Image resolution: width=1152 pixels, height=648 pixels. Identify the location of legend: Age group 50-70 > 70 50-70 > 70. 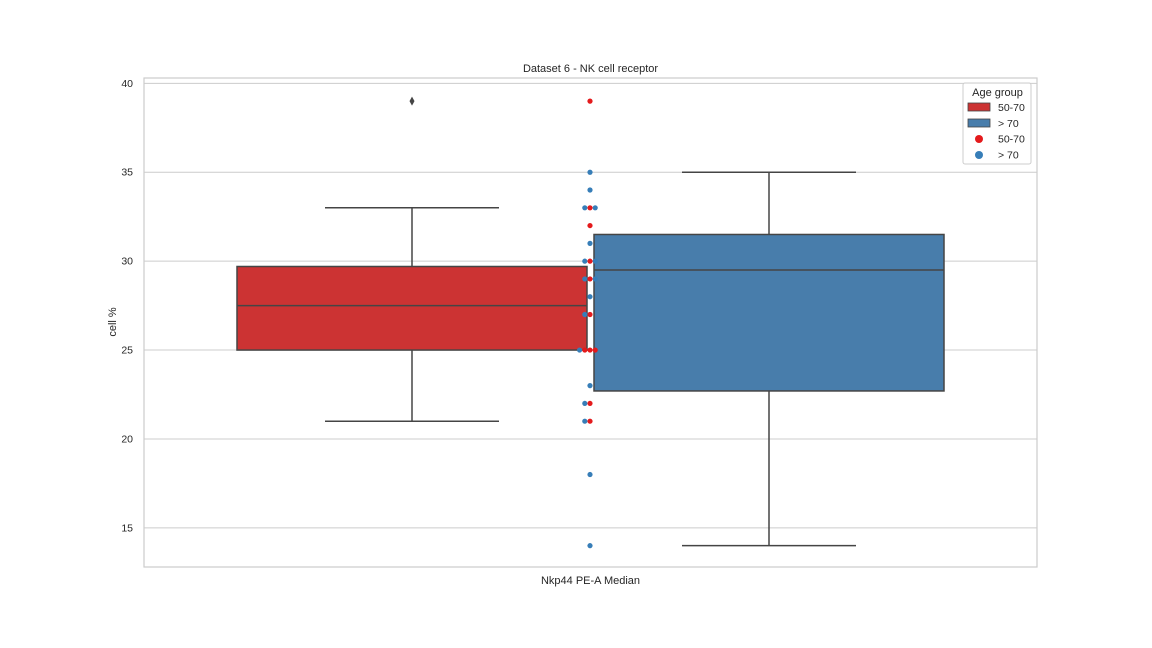
(997, 123).